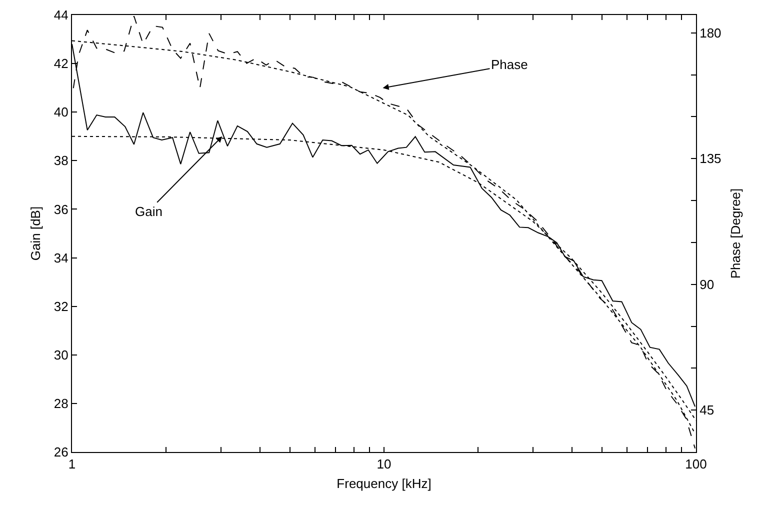 Image resolution: width=768 pixels, height=509 pixels. What do you see at coordinates (148, 211) in the screenshot?
I see `annotation: Gain` at bounding box center [148, 211].